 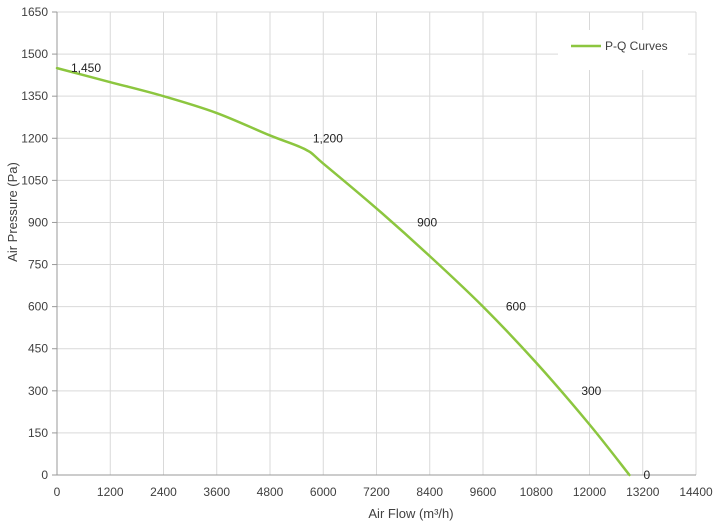 What do you see at coordinates (38, 222) in the screenshot?
I see `y-tick-label: 900` at bounding box center [38, 222].